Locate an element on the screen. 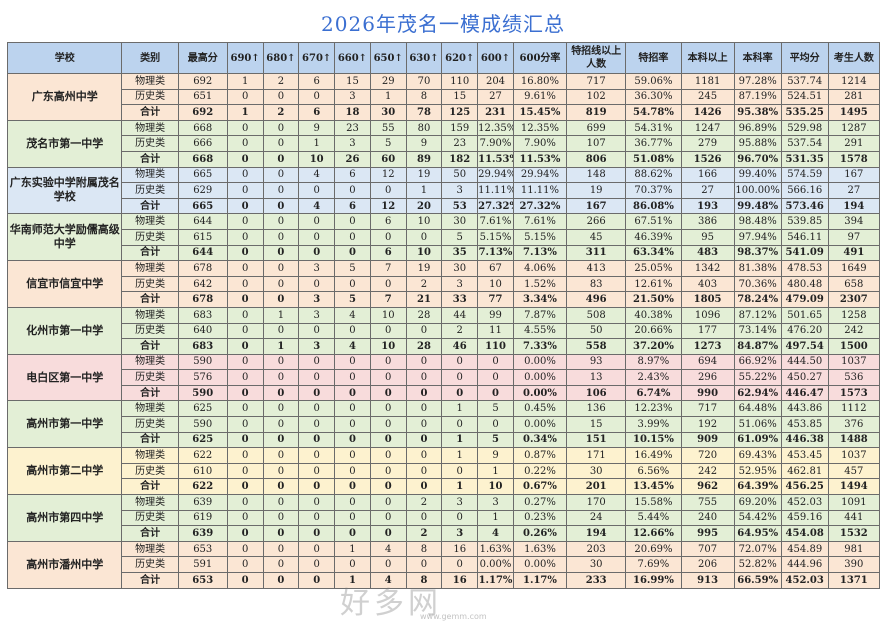 The image size is (886, 624). data-cell: 9 is located at coordinates (317, 128).